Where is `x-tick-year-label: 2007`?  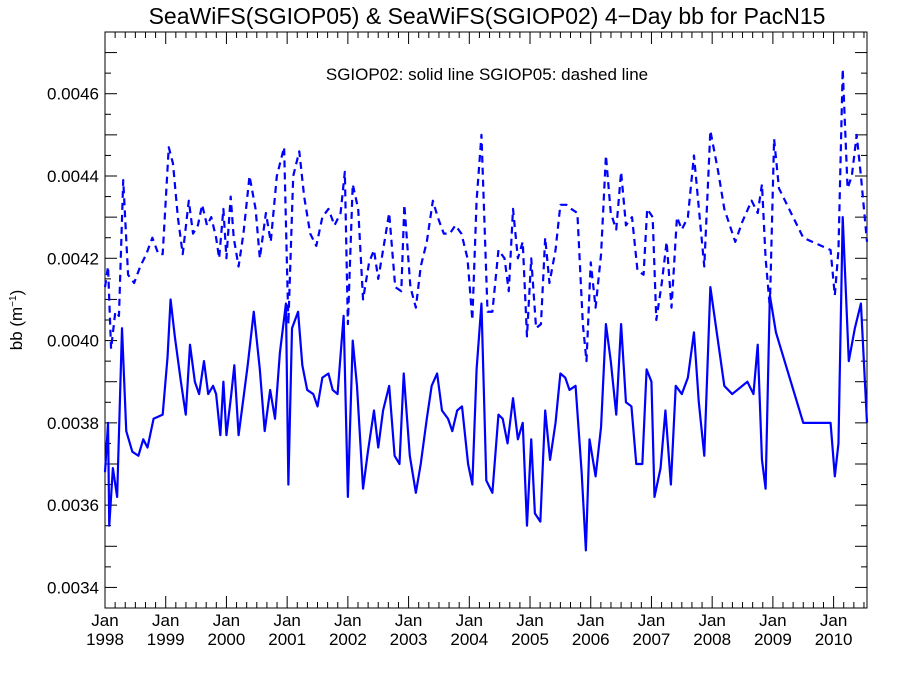
x-tick-year-label: 2007 is located at coordinates (652, 639).